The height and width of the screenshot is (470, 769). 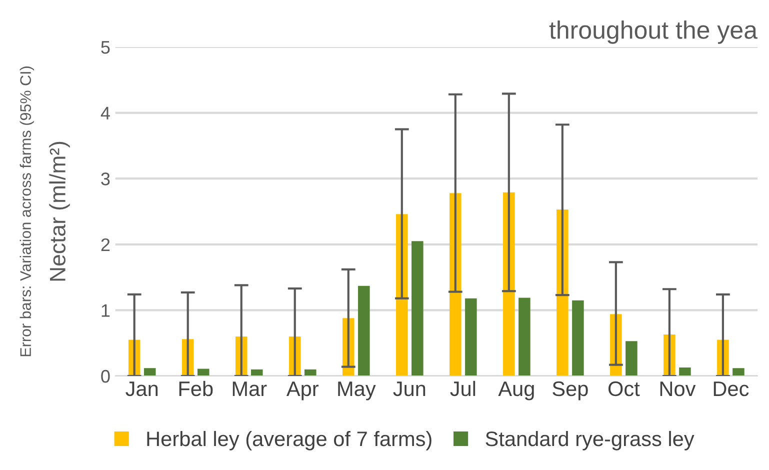 I want to click on x-tick-label: Feb, so click(x=196, y=388).